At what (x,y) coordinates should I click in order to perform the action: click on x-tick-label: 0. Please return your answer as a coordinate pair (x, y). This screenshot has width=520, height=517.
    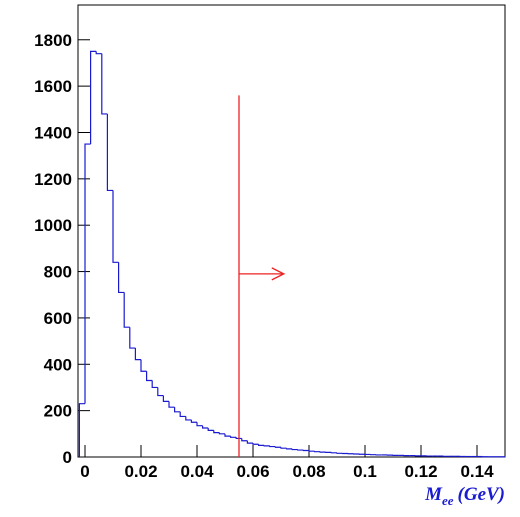
    Looking at the image, I should click on (84, 471).